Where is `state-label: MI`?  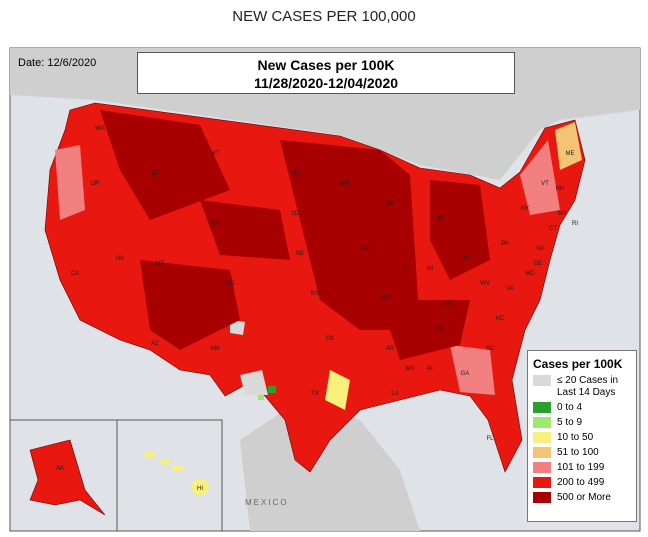 state-label: MI is located at coordinates (440, 219).